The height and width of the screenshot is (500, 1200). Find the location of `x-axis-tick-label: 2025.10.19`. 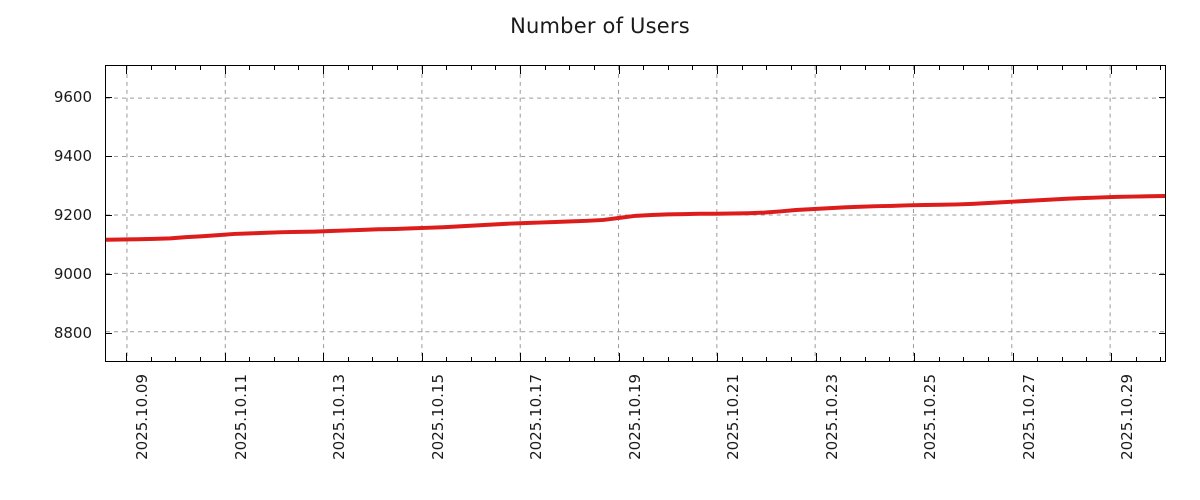

x-axis-tick-label: 2025.10.19 is located at coordinates (634, 417).